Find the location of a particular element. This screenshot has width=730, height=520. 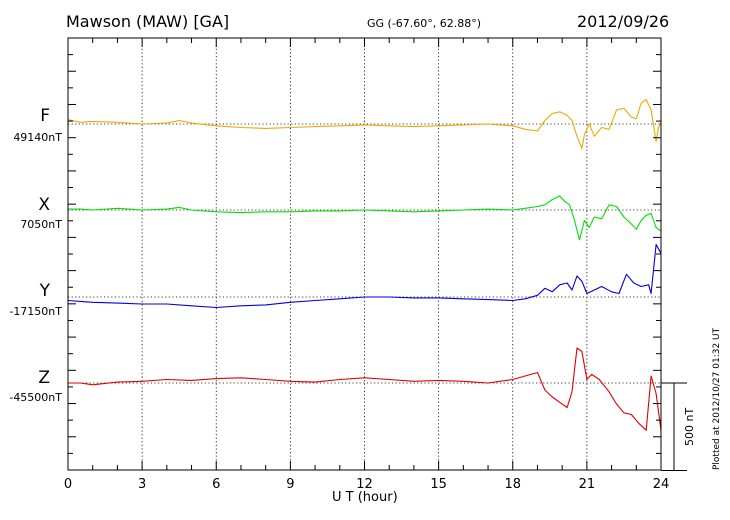

baseline-label-x: 7050nT is located at coordinates (41, 224).